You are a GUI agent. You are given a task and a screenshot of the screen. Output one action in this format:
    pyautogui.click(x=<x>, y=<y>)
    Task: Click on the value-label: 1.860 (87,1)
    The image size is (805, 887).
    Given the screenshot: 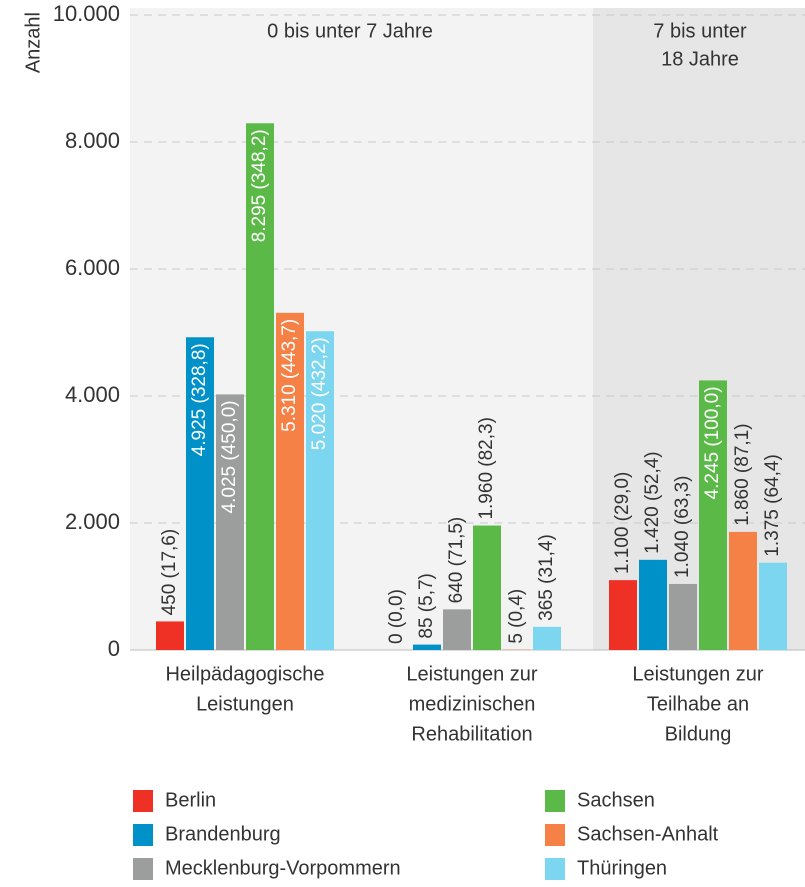 What is the action you would take?
    pyautogui.click(x=742, y=474)
    